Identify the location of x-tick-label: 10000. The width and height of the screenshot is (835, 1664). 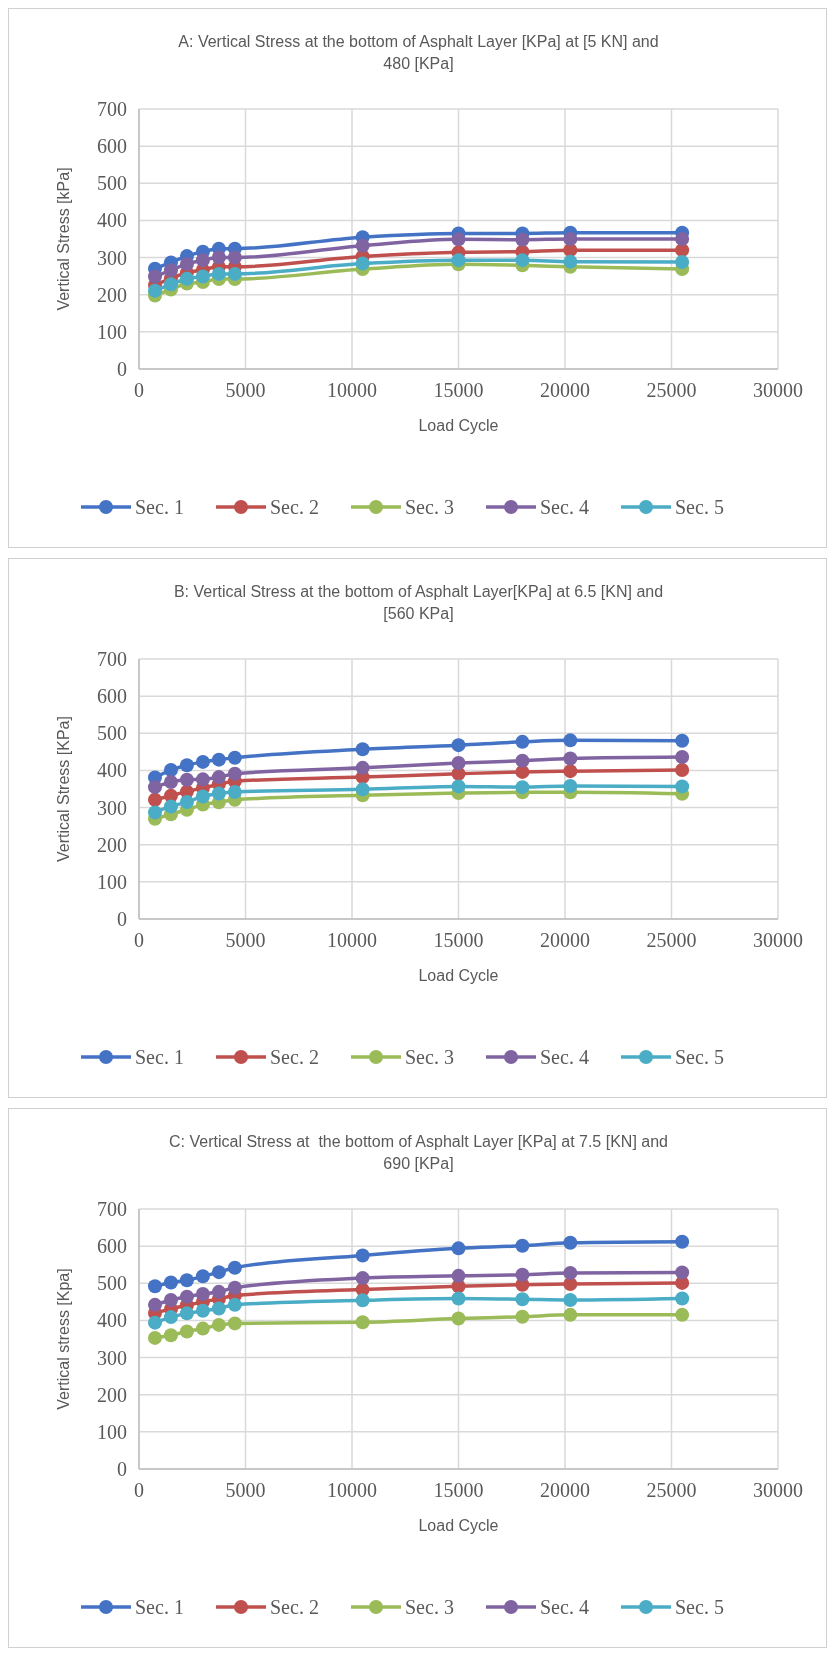
(352, 1490).